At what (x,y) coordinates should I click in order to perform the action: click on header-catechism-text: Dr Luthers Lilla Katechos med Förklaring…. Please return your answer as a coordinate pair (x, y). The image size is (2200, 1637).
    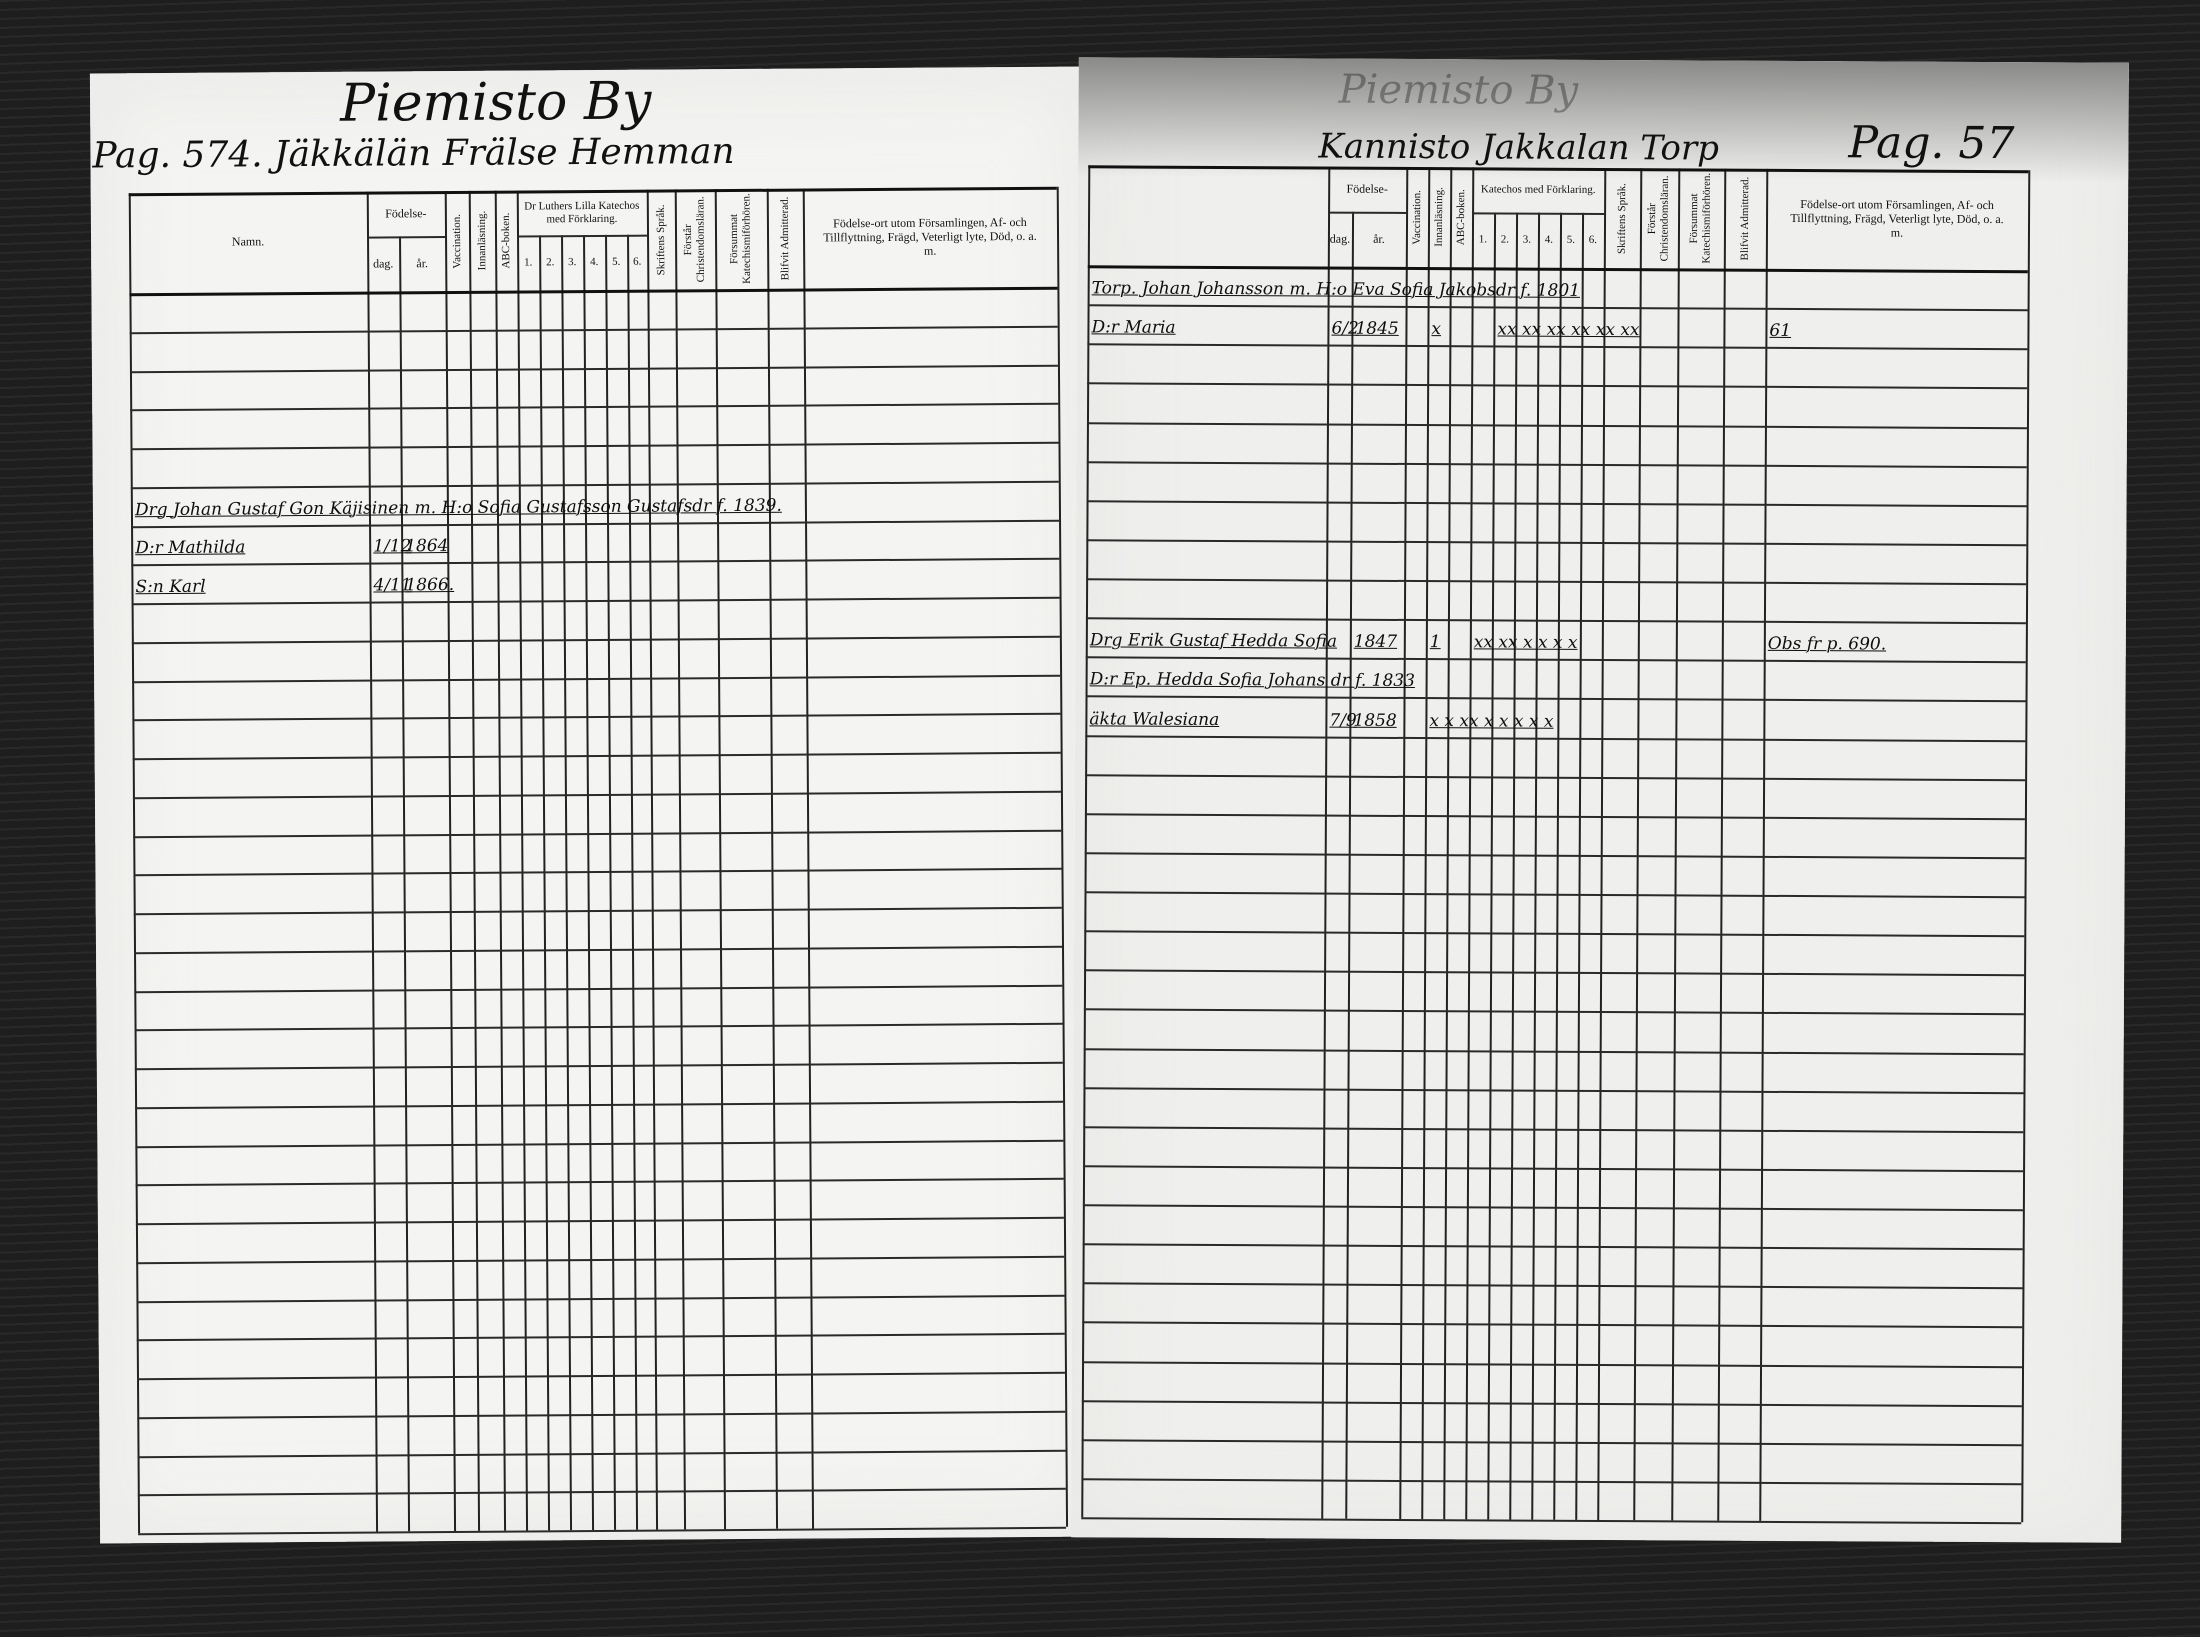
    Looking at the image, I should click on (582, 212).